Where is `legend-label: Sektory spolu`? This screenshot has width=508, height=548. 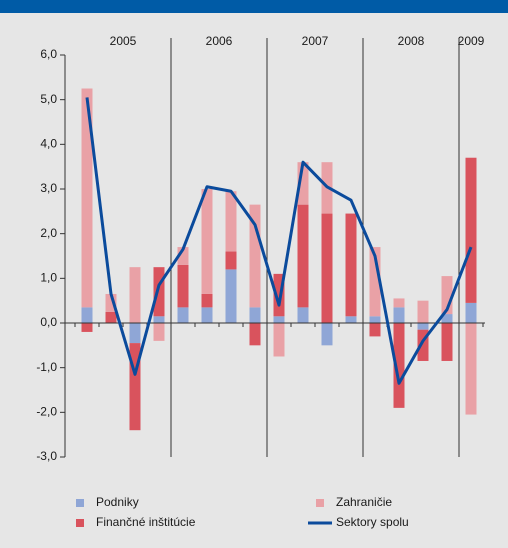 legend-label: Sektory spolu is located at coordinates (372, 522).